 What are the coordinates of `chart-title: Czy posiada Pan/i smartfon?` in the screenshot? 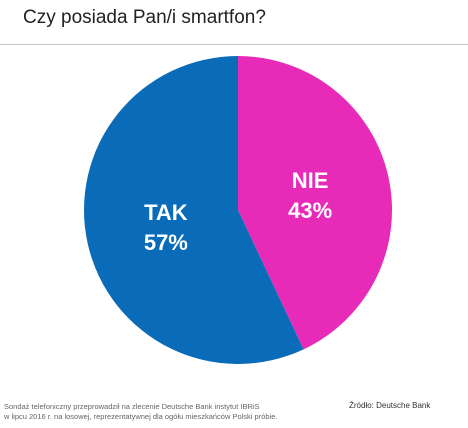 It's located at (144, 17).